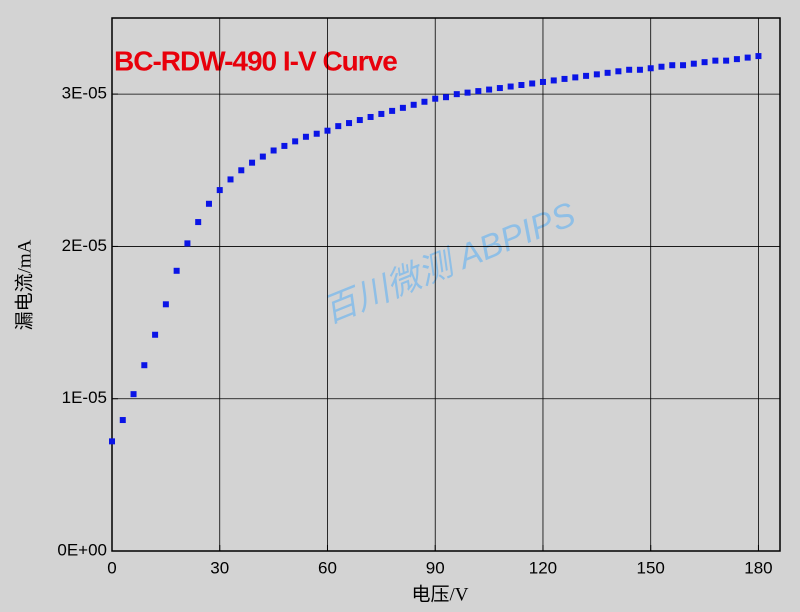 The height and width of the screenshot is (612, 800). Describe the element at coordinates (84, 397) in the screenshot. I see `y-tick-label: 1E-05` at that location.